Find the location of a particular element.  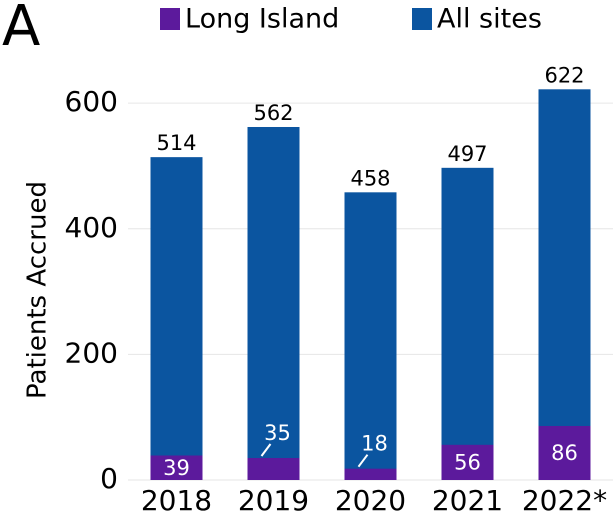

y-axis-label: Patients Accrued is located at coordinates (38, 290).